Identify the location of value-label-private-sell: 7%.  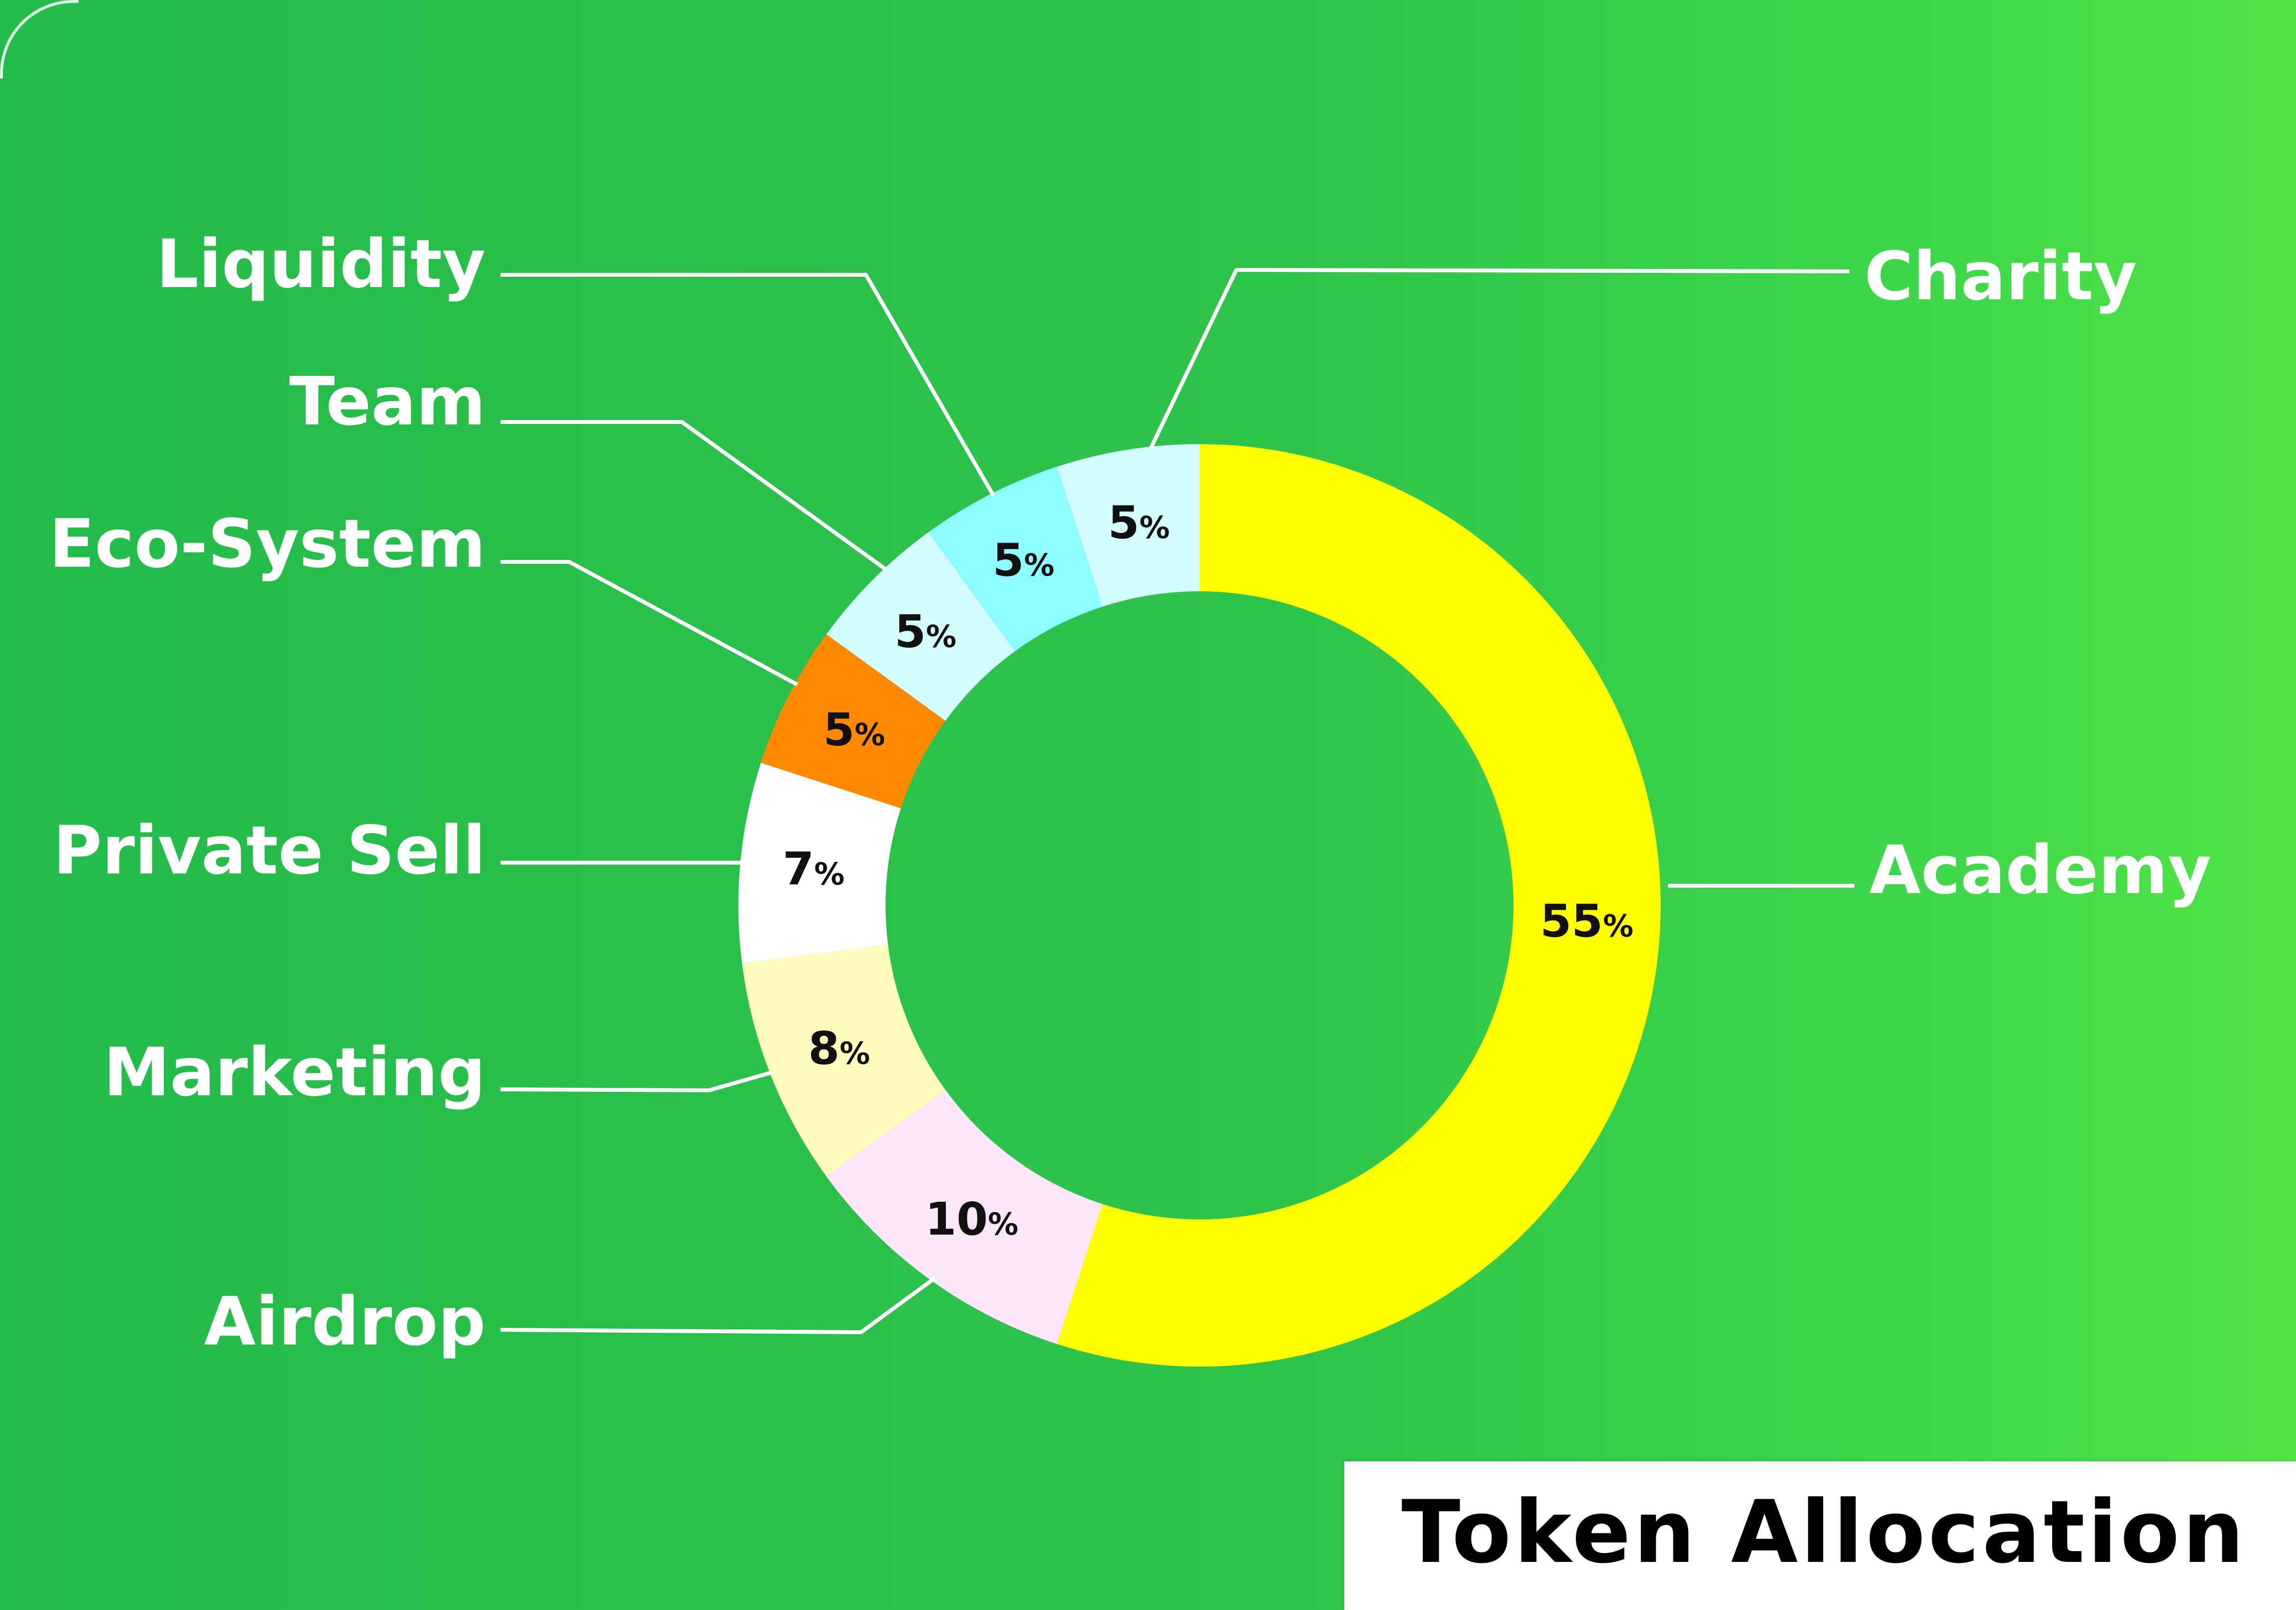
(813, 870).